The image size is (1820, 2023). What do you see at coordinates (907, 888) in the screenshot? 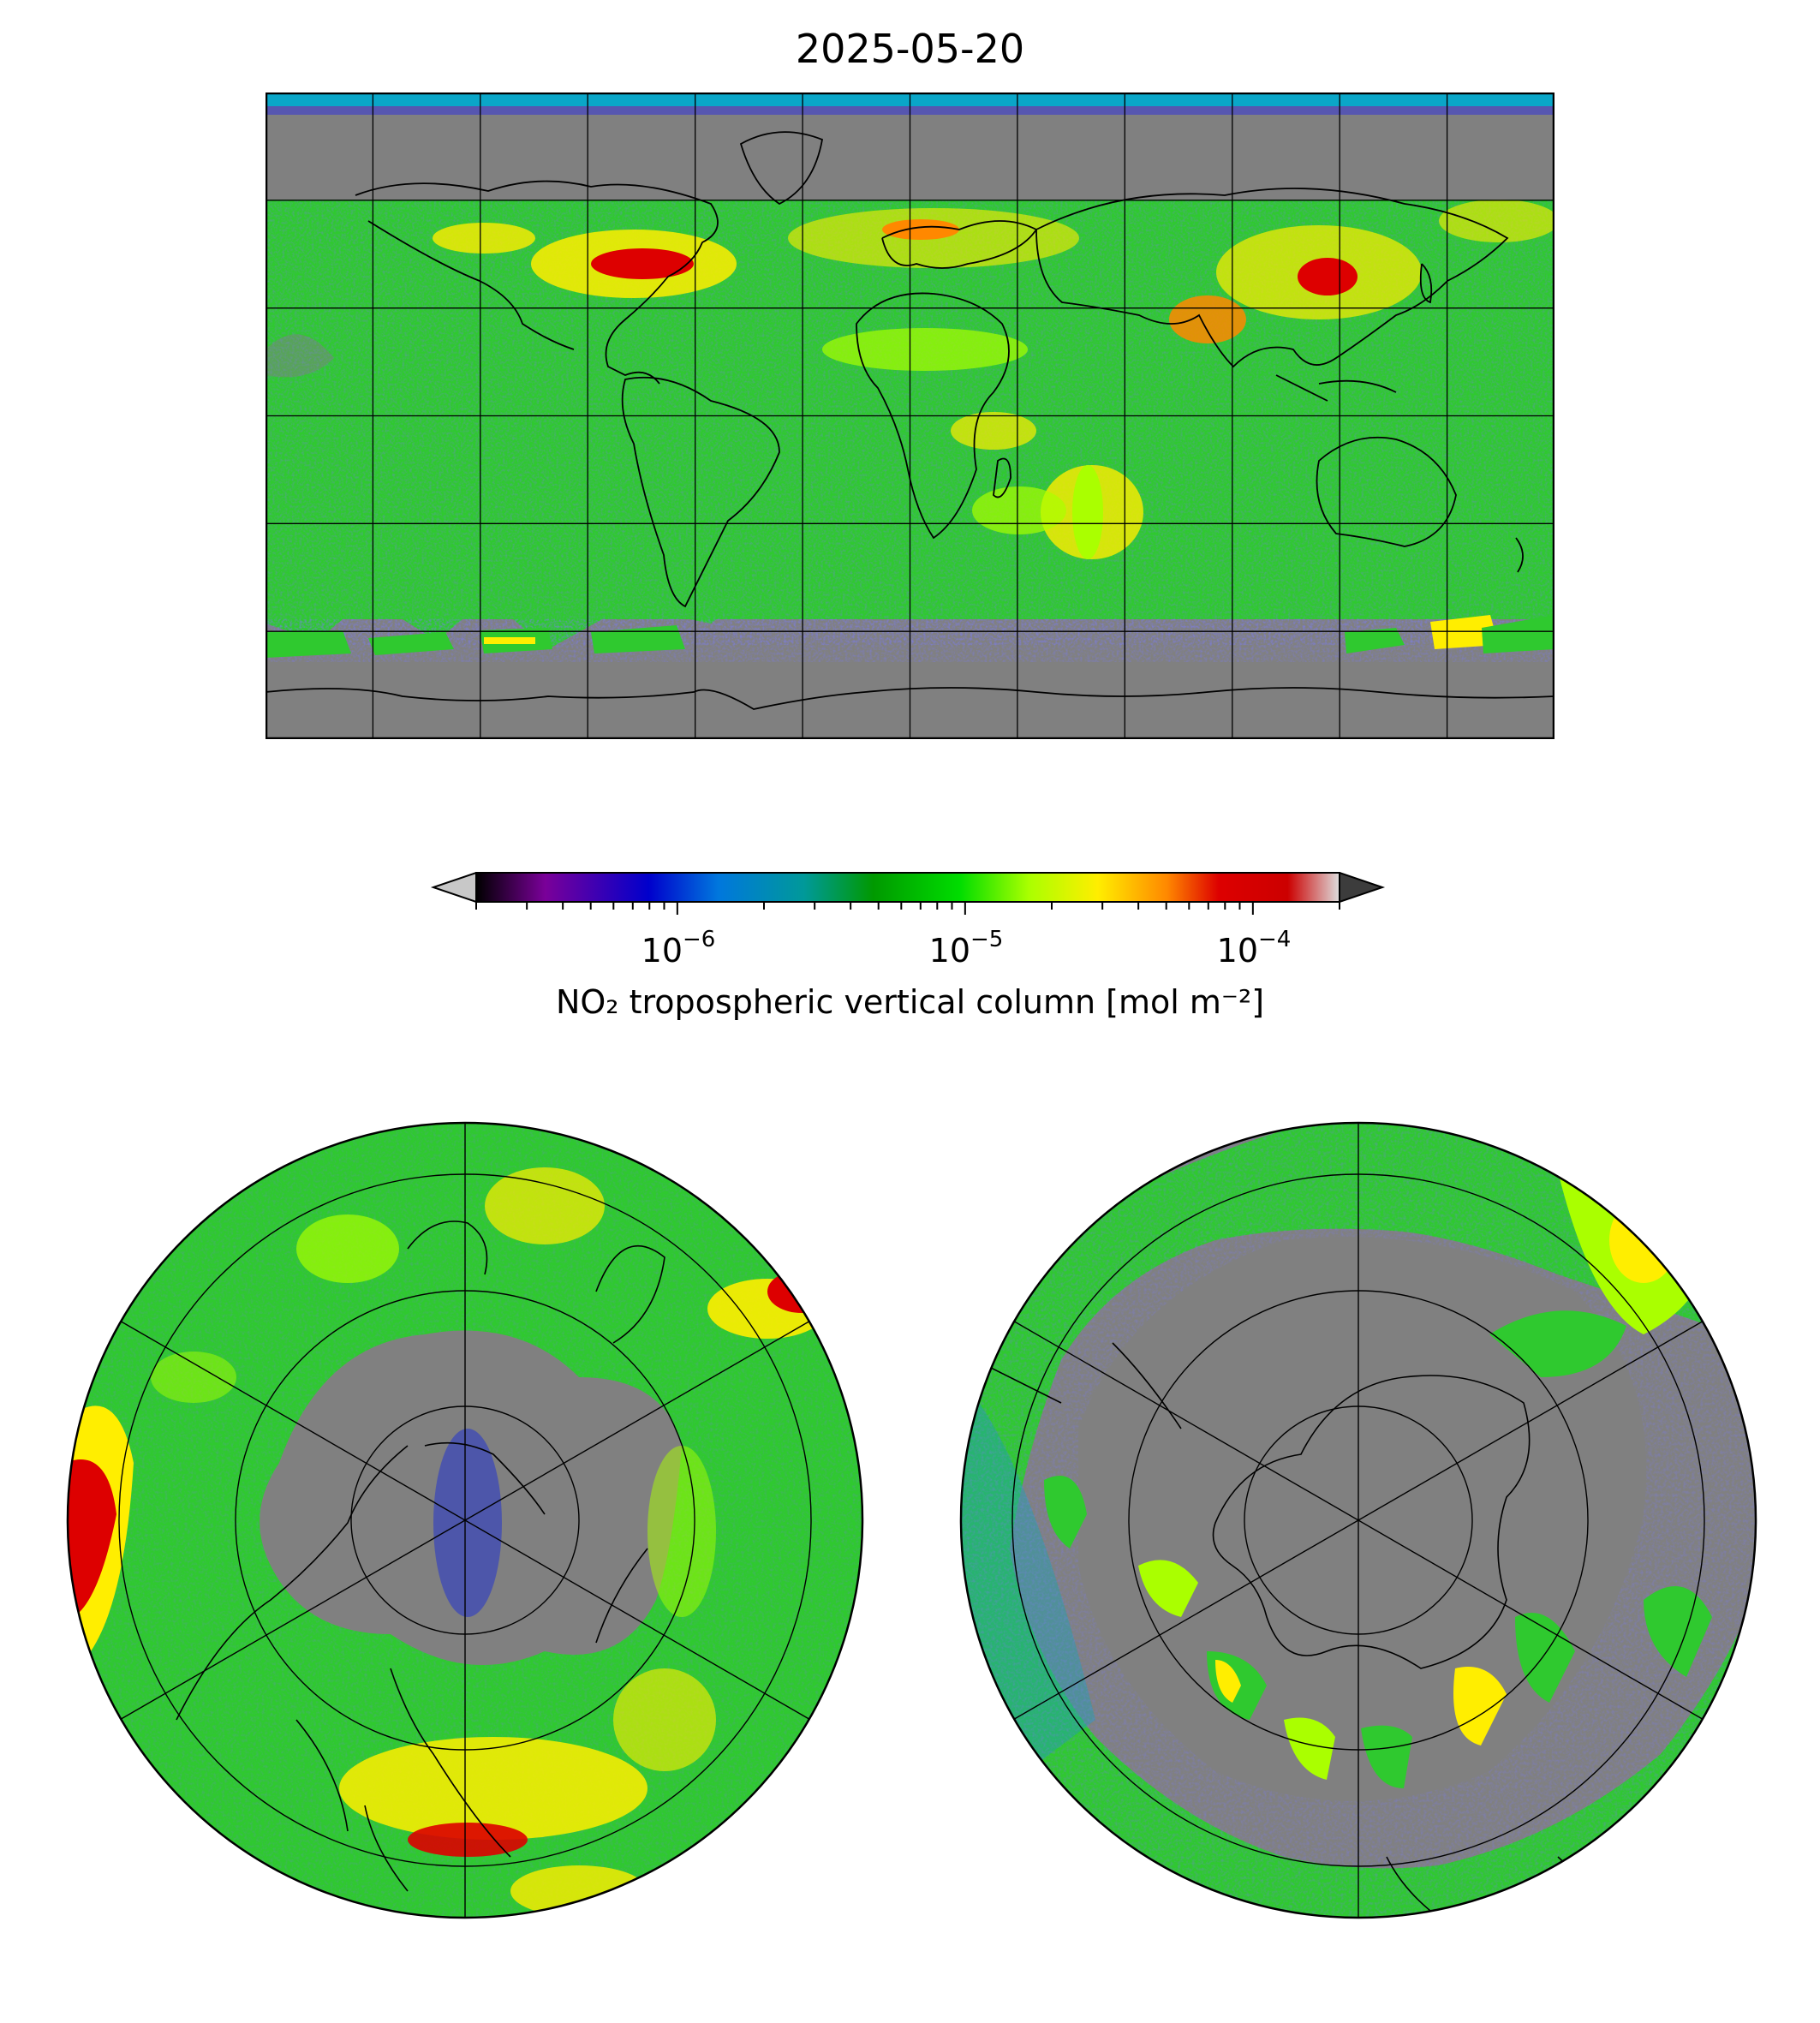
I see `colorbar-gradient` at bounding box center [907, 888].